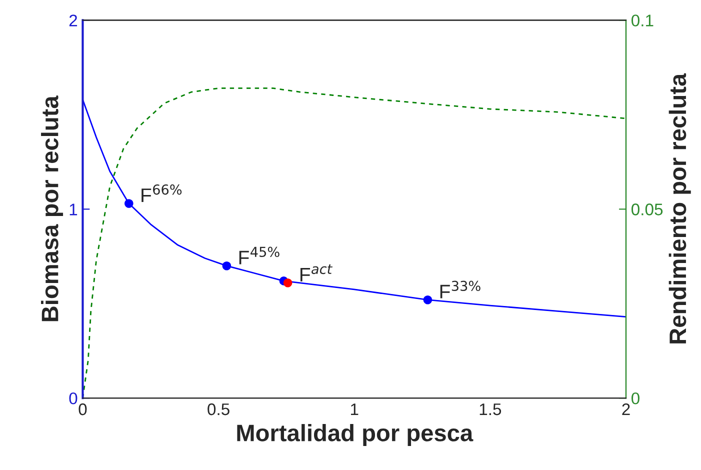 Image resolution: width=701 pixels, height=470 pixels. Describe the element at coordinates (316, 273) in the screenshot. I see `annotation: F$^{act}$` at that location.